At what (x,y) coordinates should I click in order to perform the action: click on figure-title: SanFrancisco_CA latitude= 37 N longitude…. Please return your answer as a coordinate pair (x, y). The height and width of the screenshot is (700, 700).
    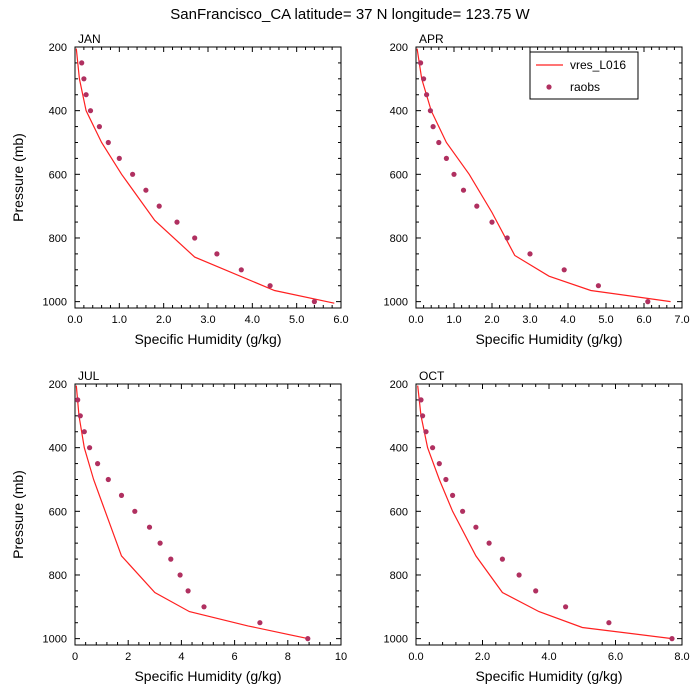
    Looking at the image, I should click on (350, 14).